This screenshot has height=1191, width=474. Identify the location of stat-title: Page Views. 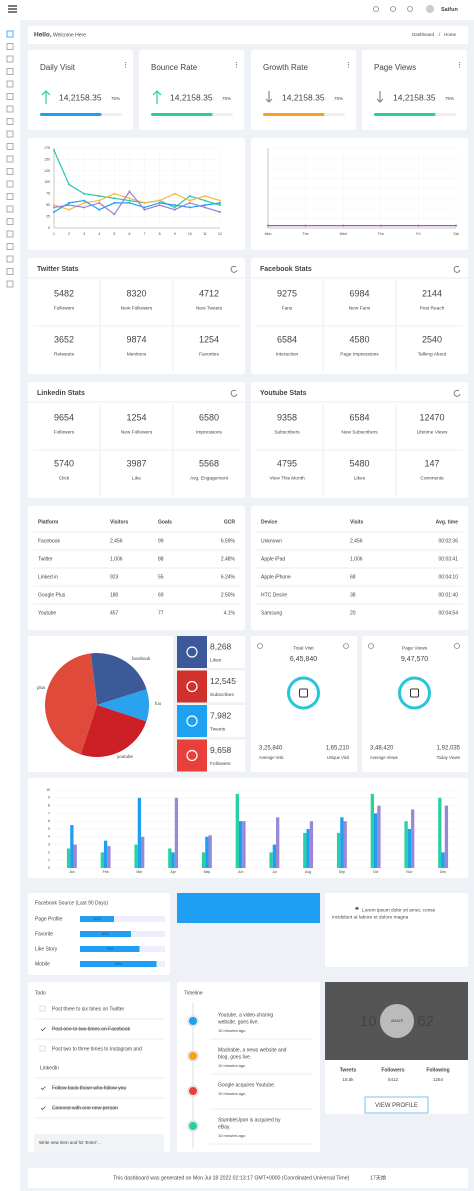
(395, 67).